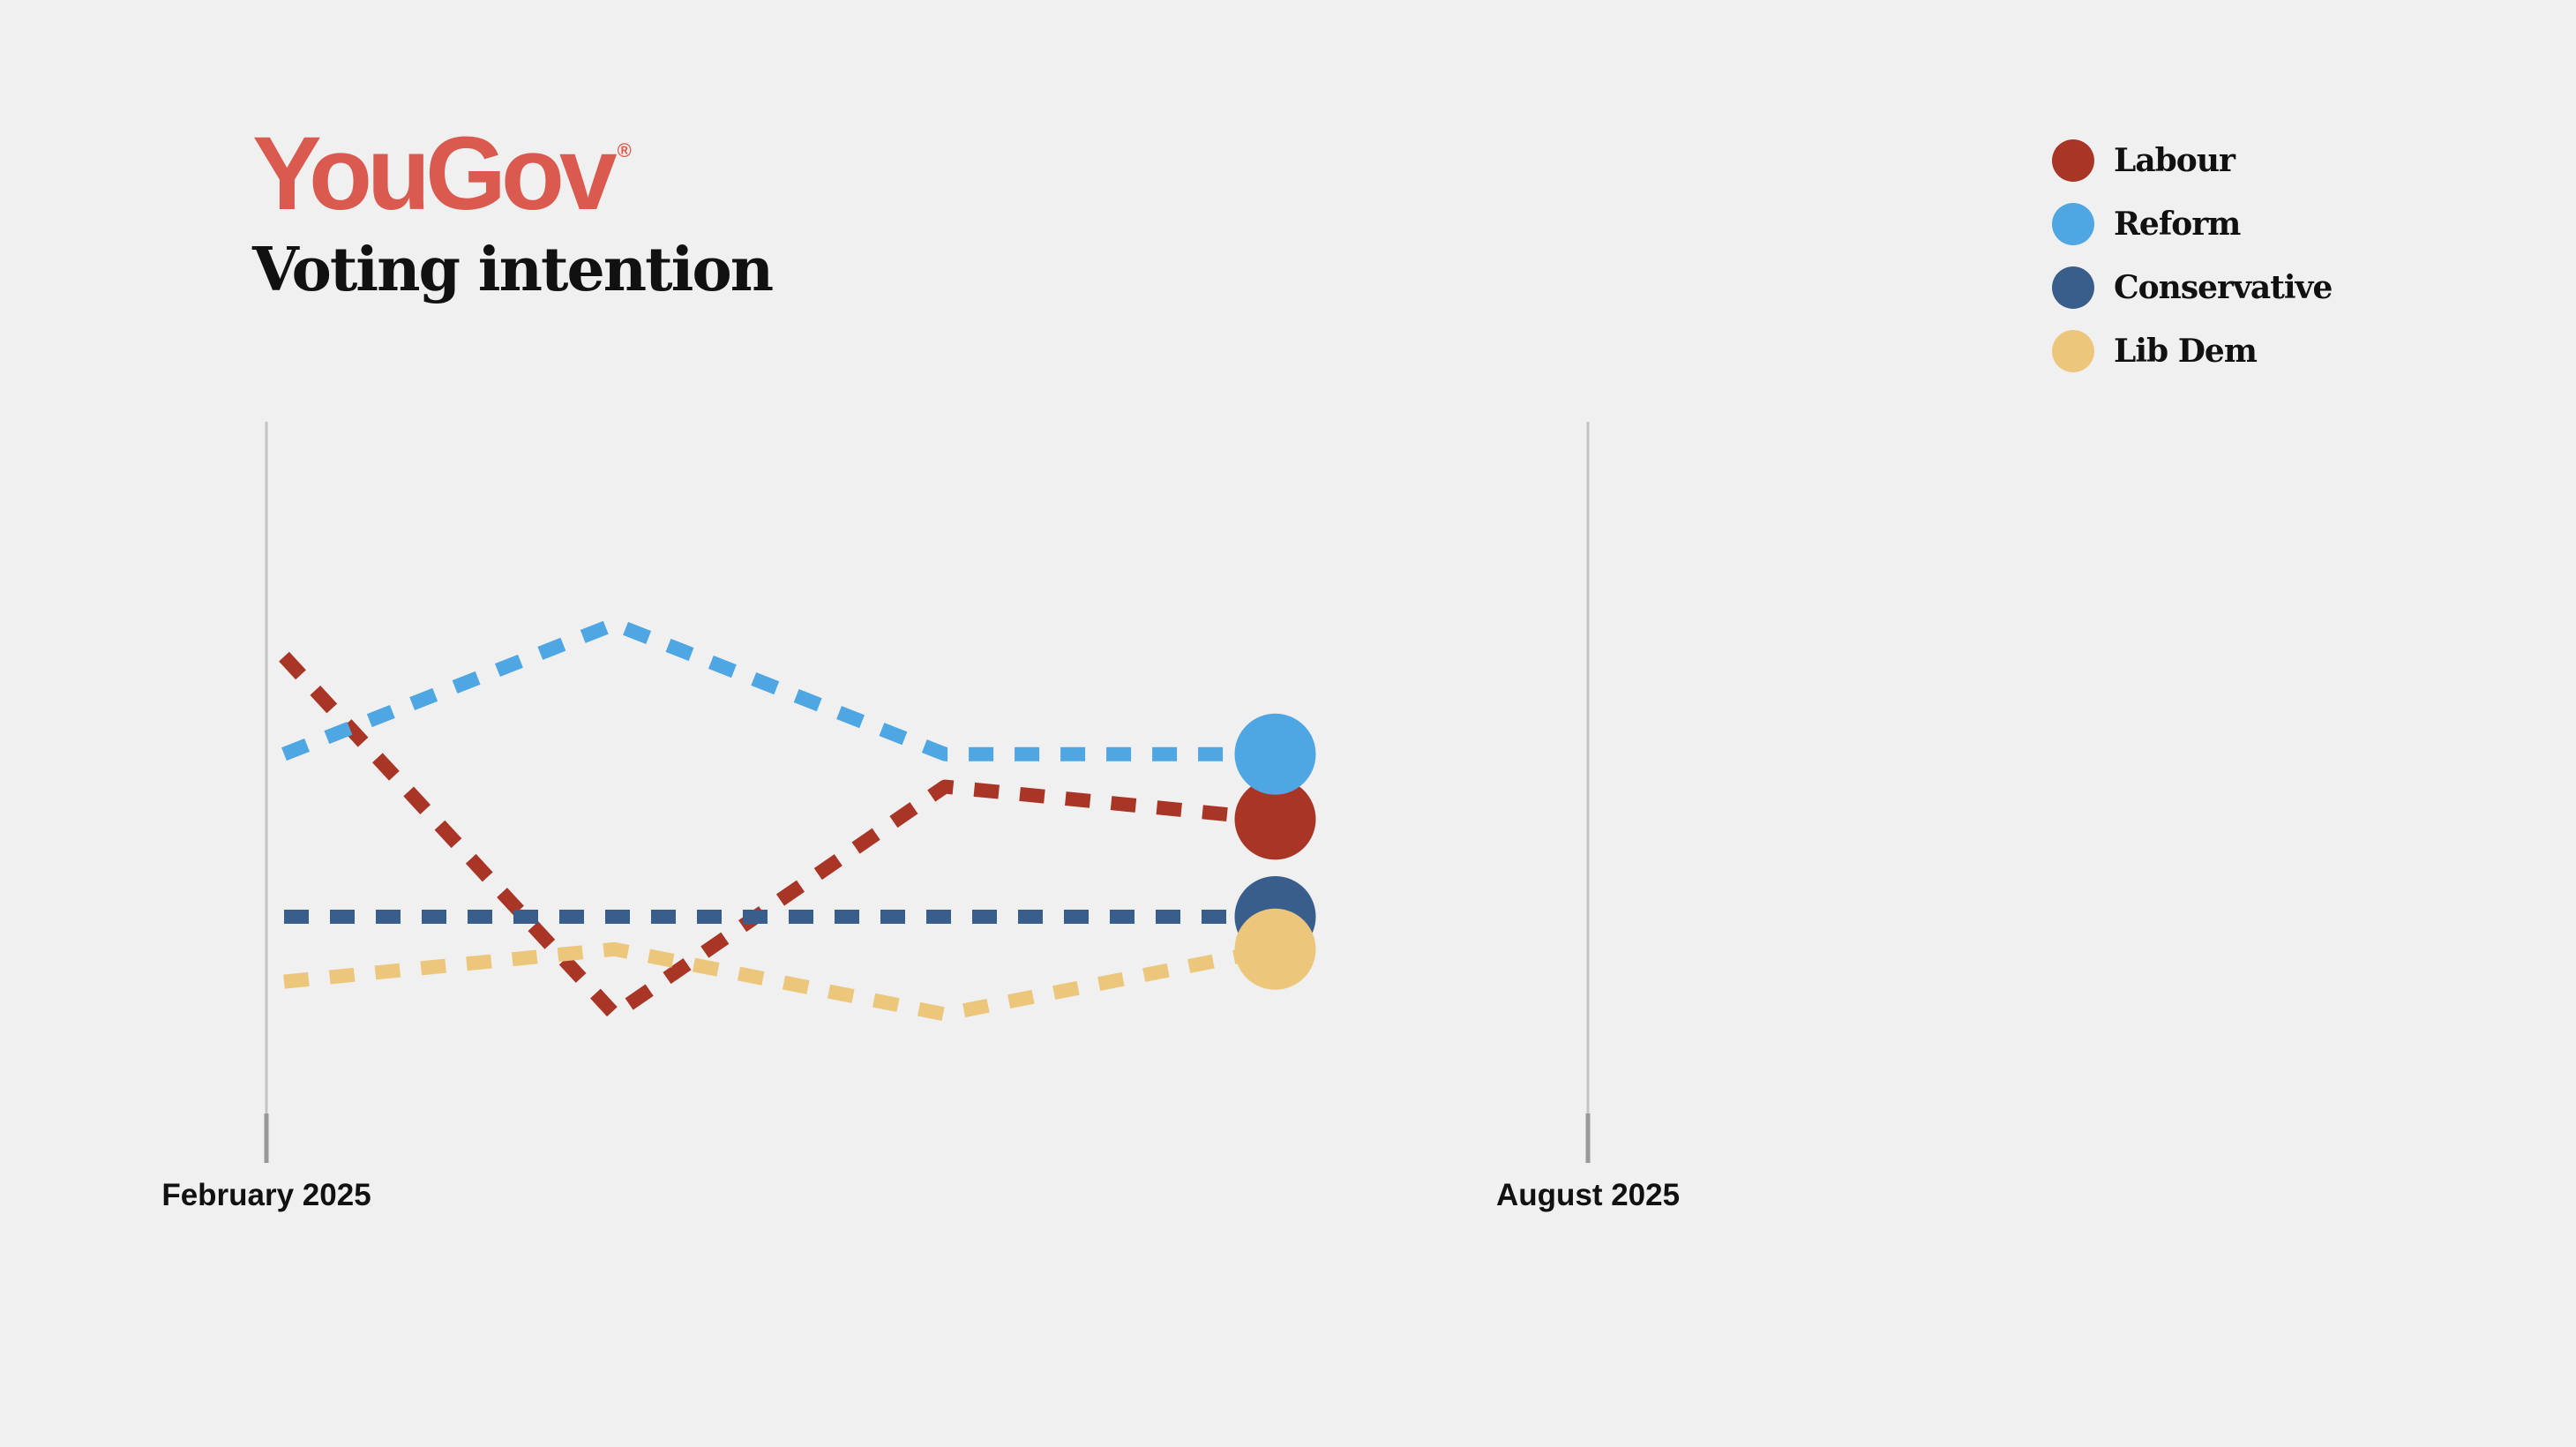 The height and width of the screenshot is (1447, 2576). What do you see at coordinates (2073, 351) in the screenshot?
I see `legend-swatch-lib-dem` at bounding box center [2073, 351].